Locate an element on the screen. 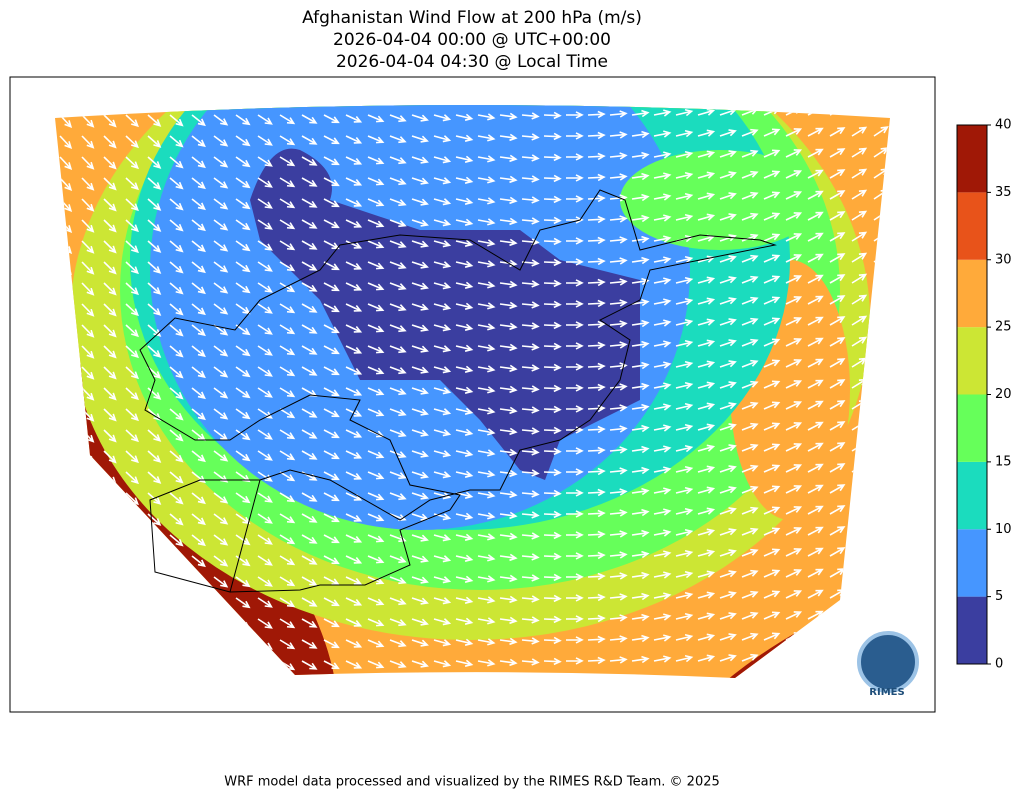  colorbar-tick-label: 5 is located at coordinates (999, 596).